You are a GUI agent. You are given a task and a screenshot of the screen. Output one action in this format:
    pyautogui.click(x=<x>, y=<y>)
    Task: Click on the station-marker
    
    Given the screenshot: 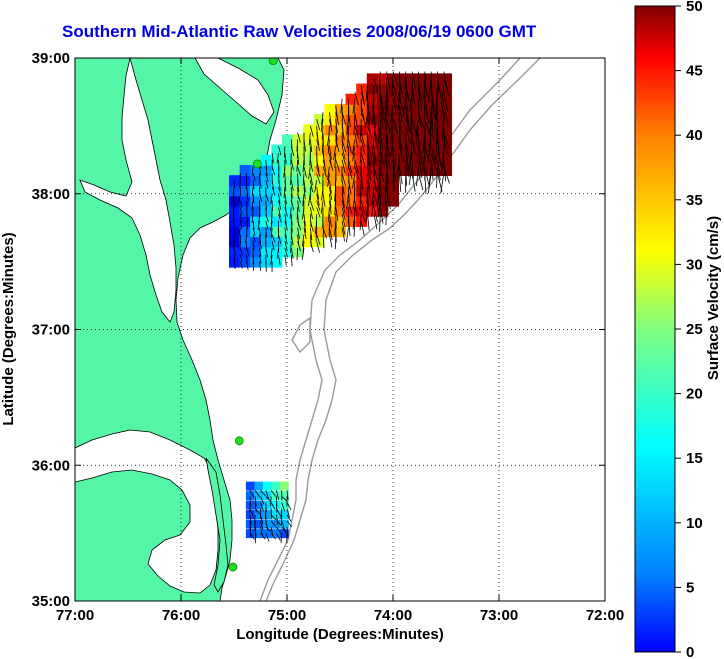 What is the action you would take?
    pyautogui.click(x=239, y=441)
    